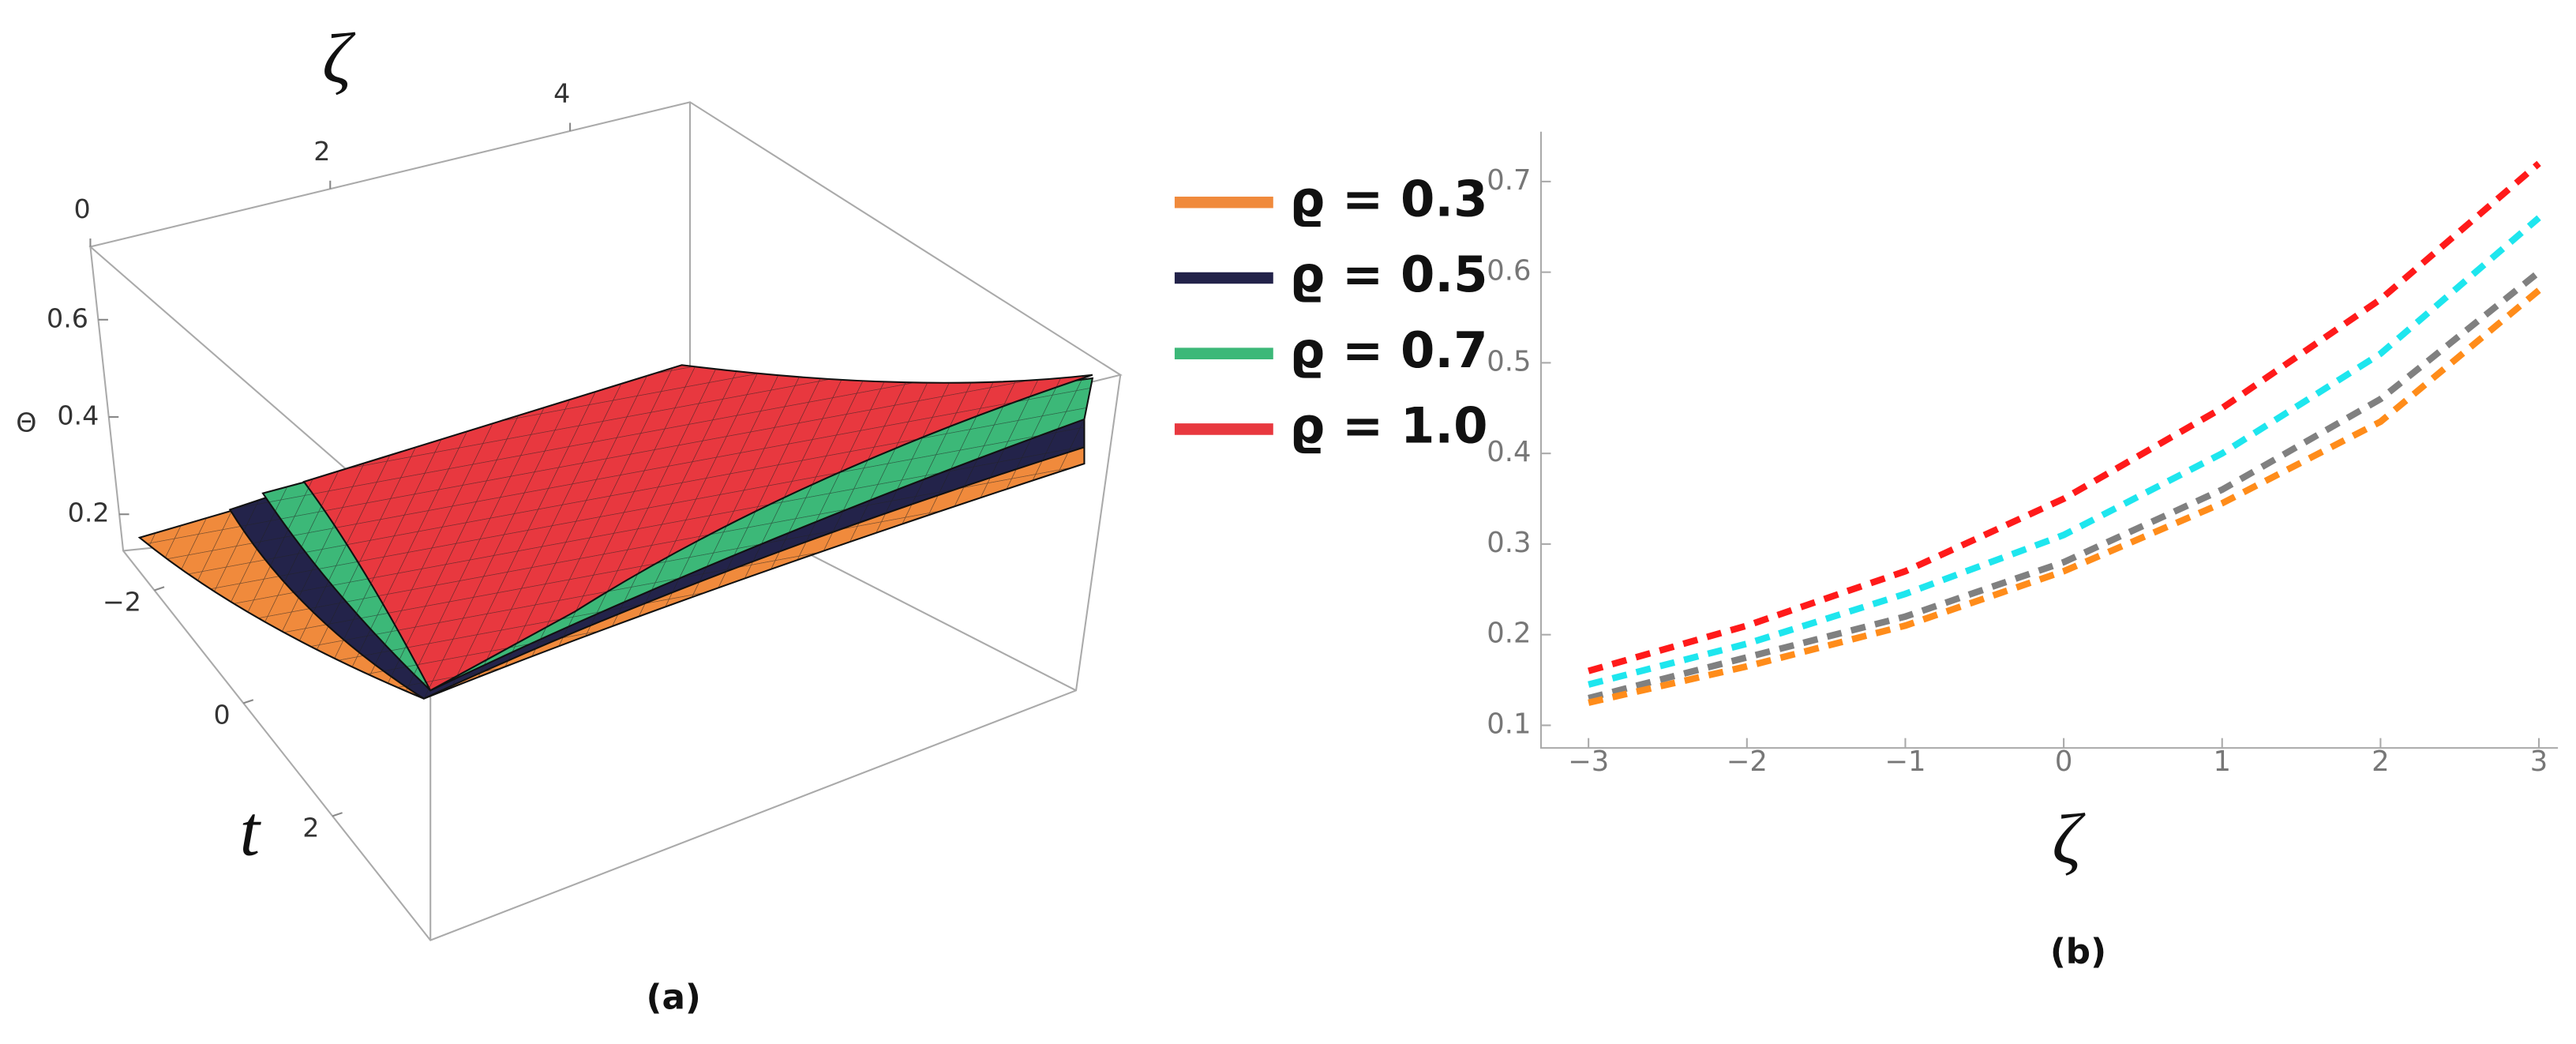  I want to click on legend-label: ϱ = 0.7, so click(1389, 350).